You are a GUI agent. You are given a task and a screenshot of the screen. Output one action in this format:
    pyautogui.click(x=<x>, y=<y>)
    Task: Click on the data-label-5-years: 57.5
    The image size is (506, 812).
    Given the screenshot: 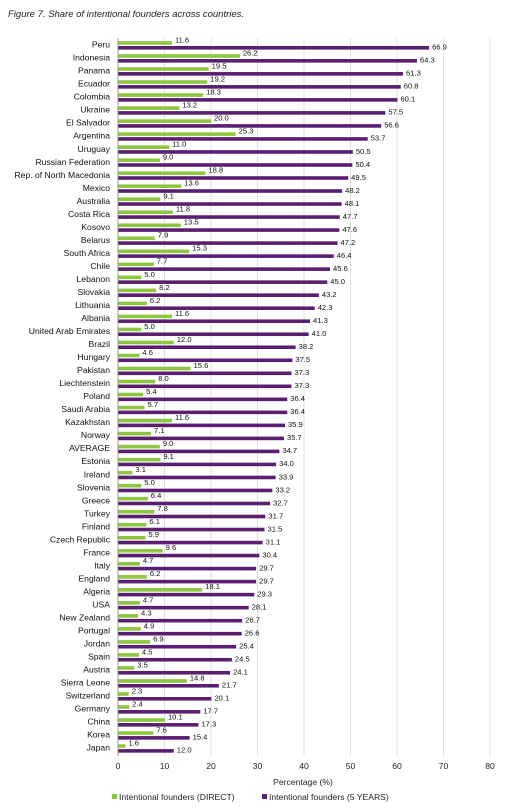 What is the action you would take?
    pyautogui.click(x=395, y=112)
    